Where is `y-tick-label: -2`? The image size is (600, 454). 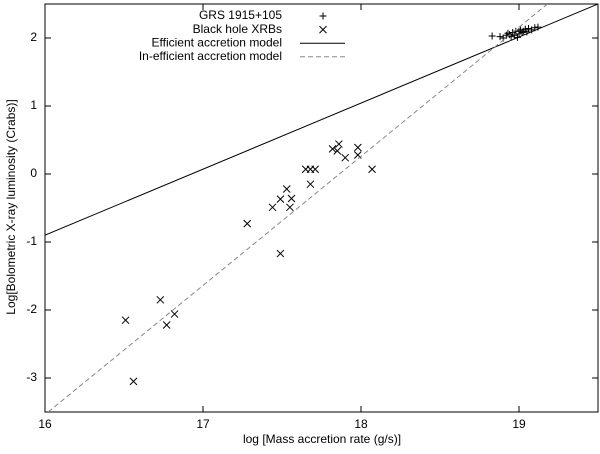
y-tick-label: -2 is located at coordinates (31, 309).